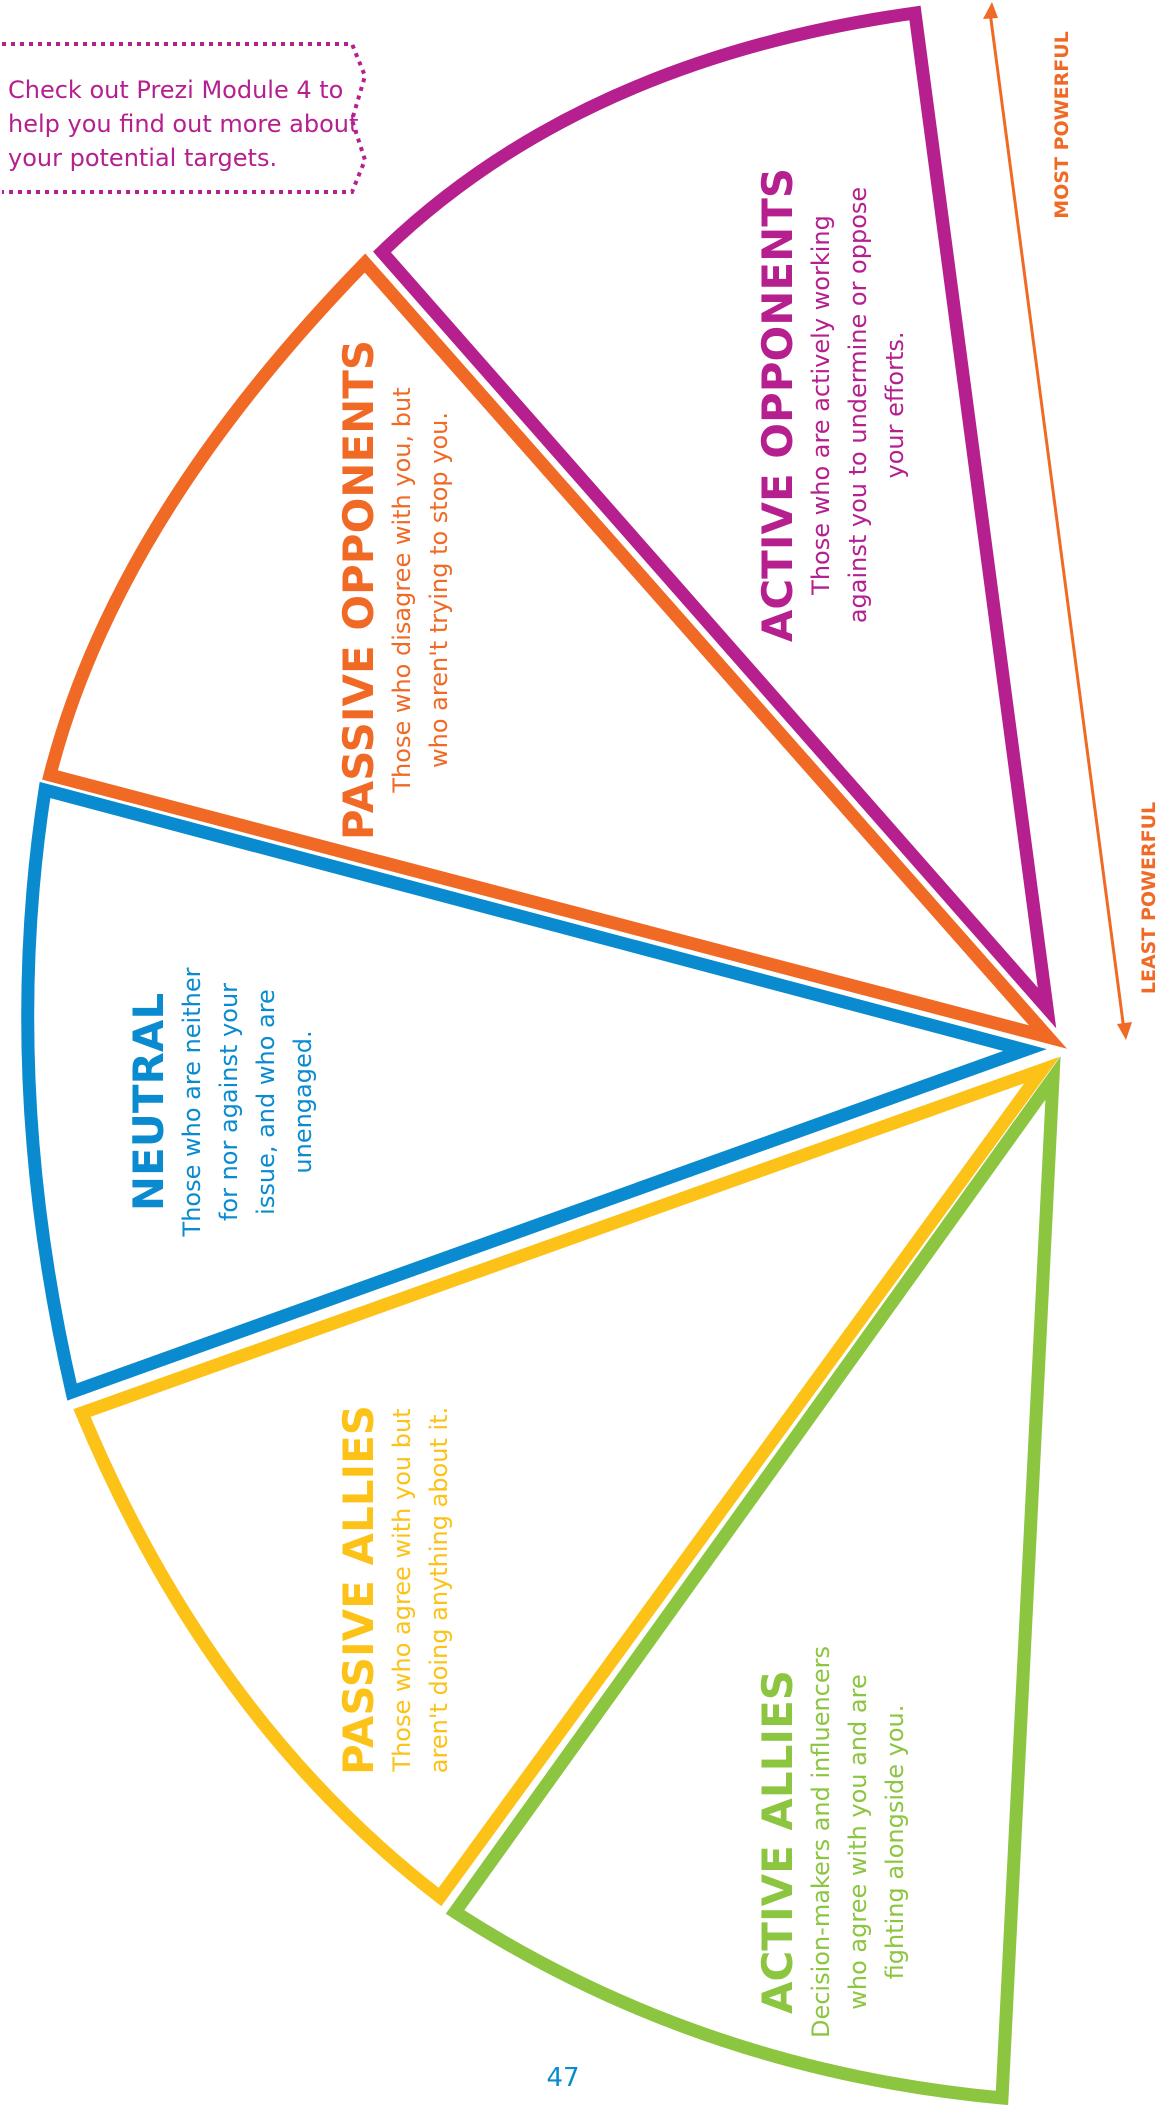  I want to click on desc-active-allies-3: fighting alongside you., so click(895, 1842).